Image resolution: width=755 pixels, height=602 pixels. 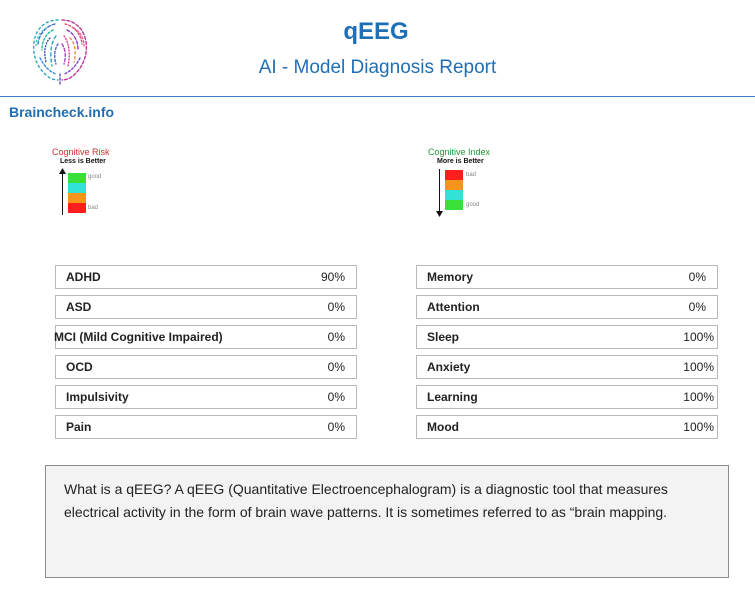 I want to click on row-label: Mood, so click(x=443, y=427).